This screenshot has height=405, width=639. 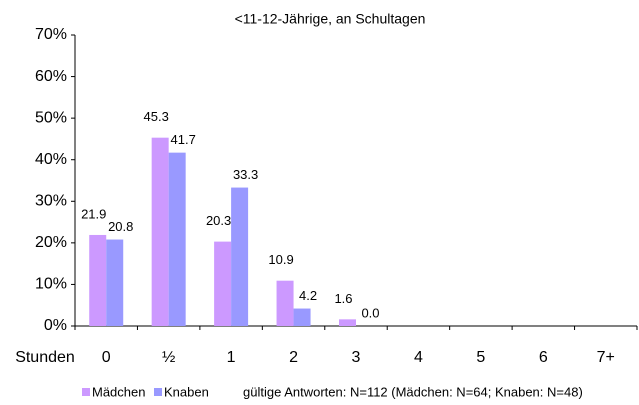 What do you see at coordinates (118, 391) in the screenshot?
I see `legend-label: Mädchen` at bounding box center [118, 391].